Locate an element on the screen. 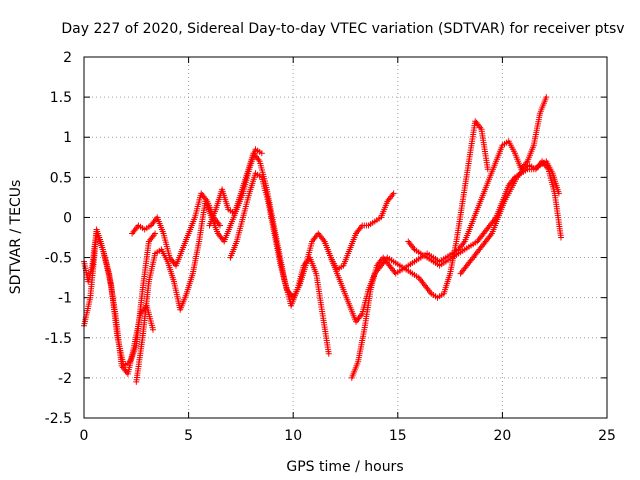  x-tick-label: 15 is located at coordinates (398, 436).